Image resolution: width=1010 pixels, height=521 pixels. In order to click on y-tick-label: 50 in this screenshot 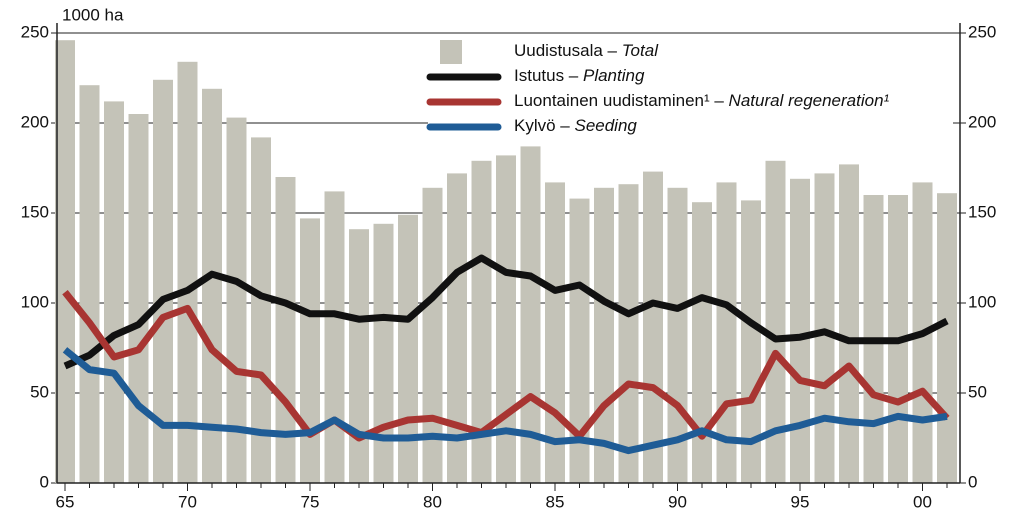, I will do `click(39, 391)`.